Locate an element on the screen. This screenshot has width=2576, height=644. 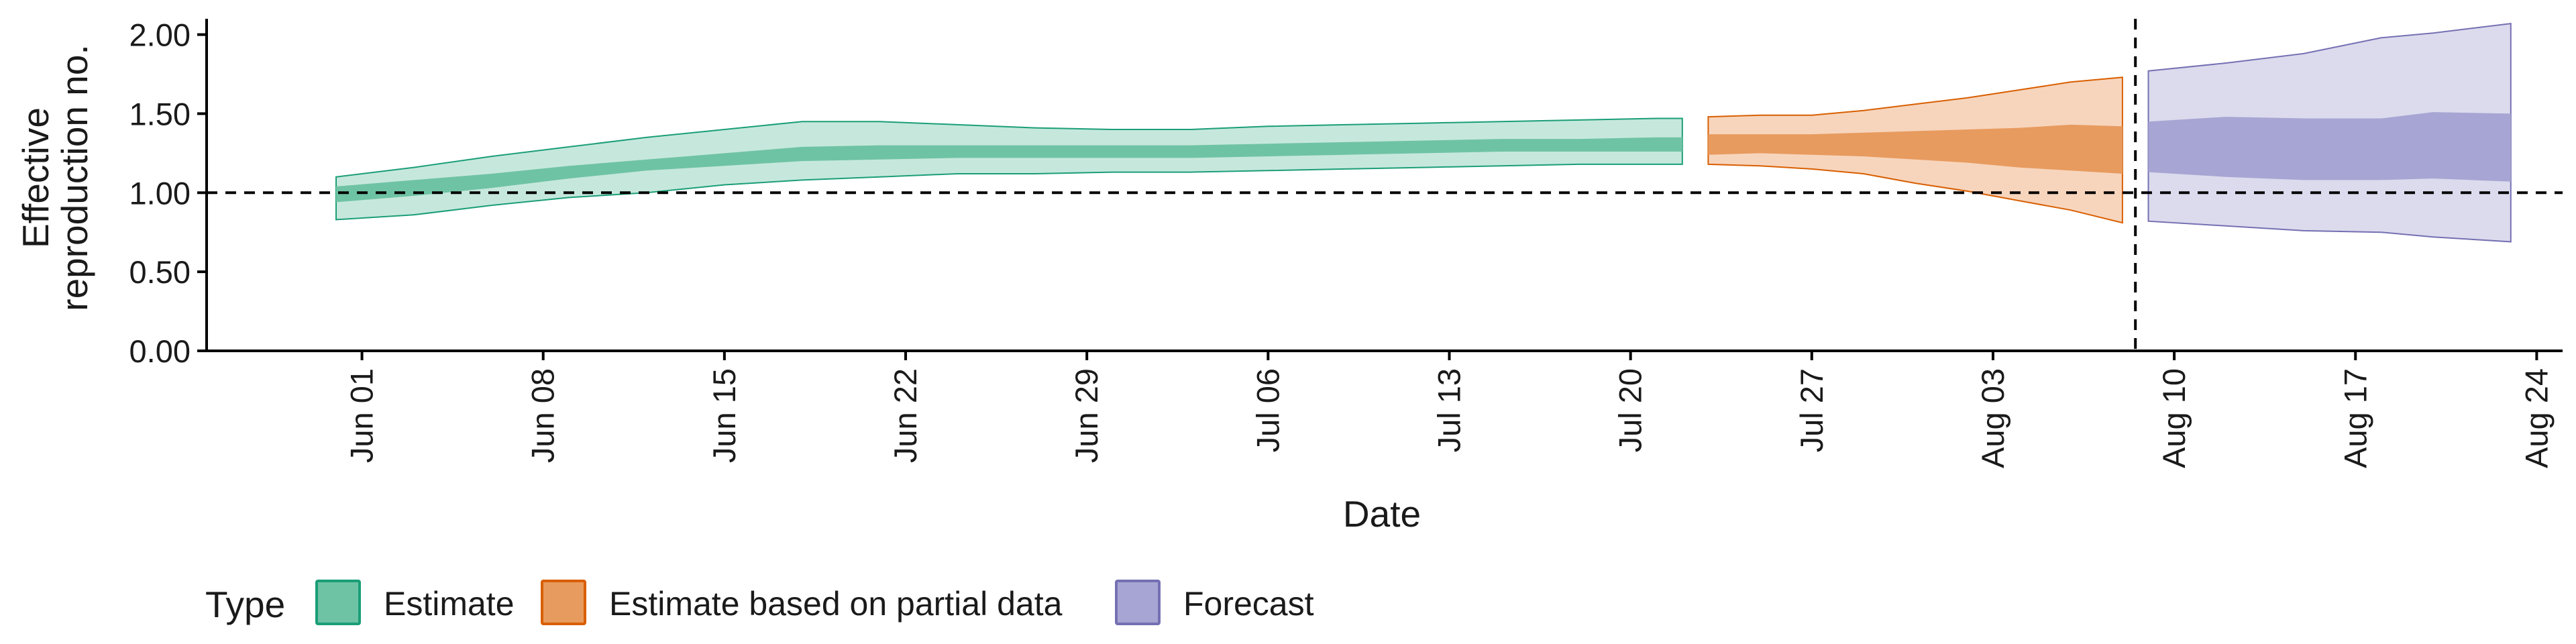
x-tick-label: Jul 06 is located at coordinates (1267, 410).